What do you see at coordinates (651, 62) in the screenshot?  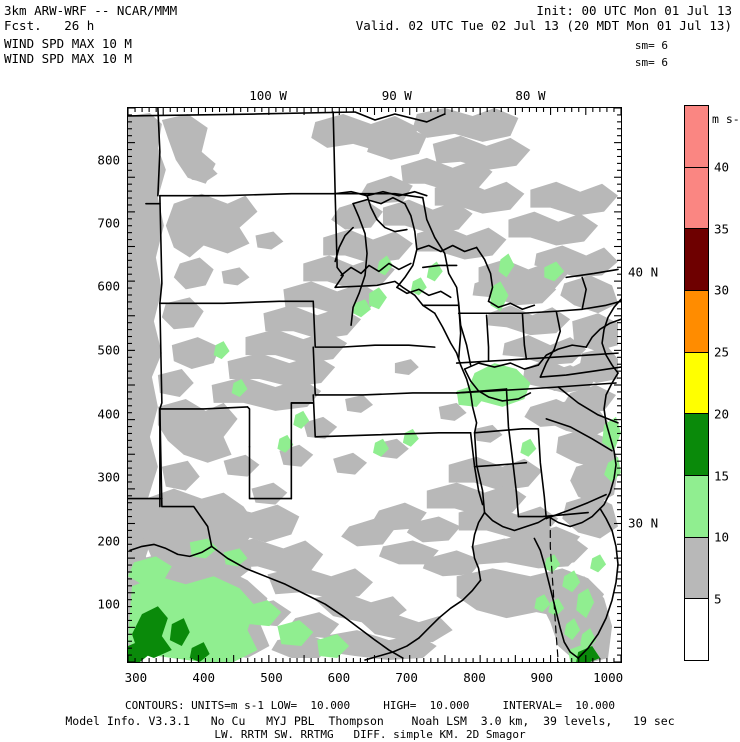 I see `smoothing-label-2: sm= 6` at bounding box center [651, 62].